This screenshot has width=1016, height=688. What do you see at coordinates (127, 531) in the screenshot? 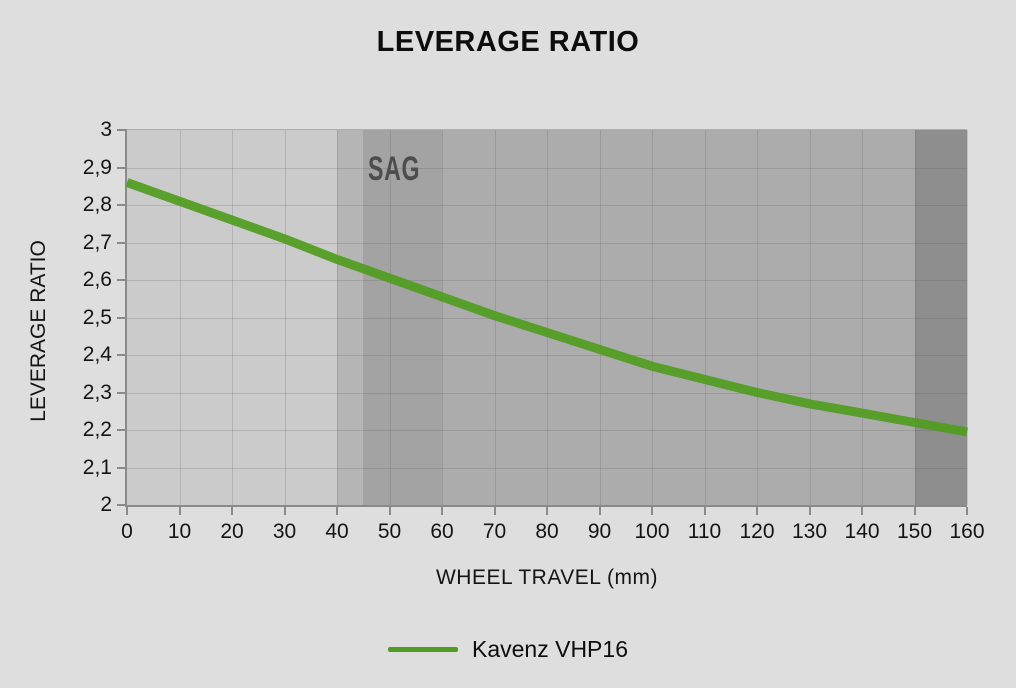
I see `x-tick-label-0: 0` at bounding box center [127, 531].